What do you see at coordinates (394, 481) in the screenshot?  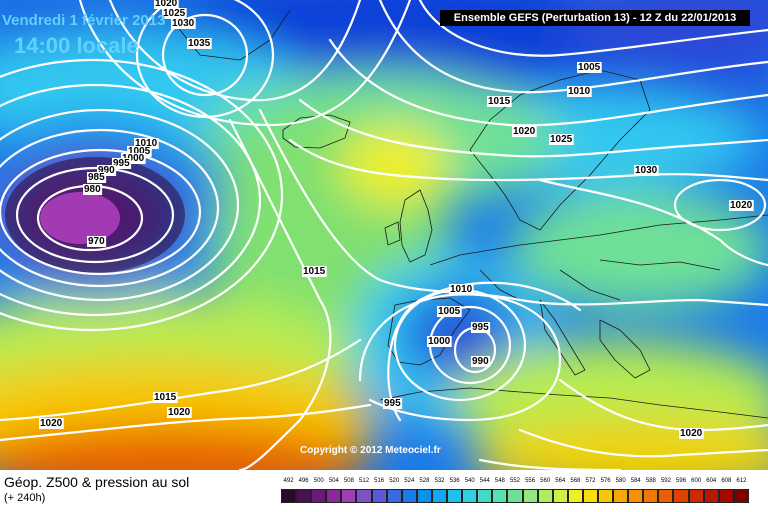 I see `legend-value: 520` at bounding box center [394, 481].